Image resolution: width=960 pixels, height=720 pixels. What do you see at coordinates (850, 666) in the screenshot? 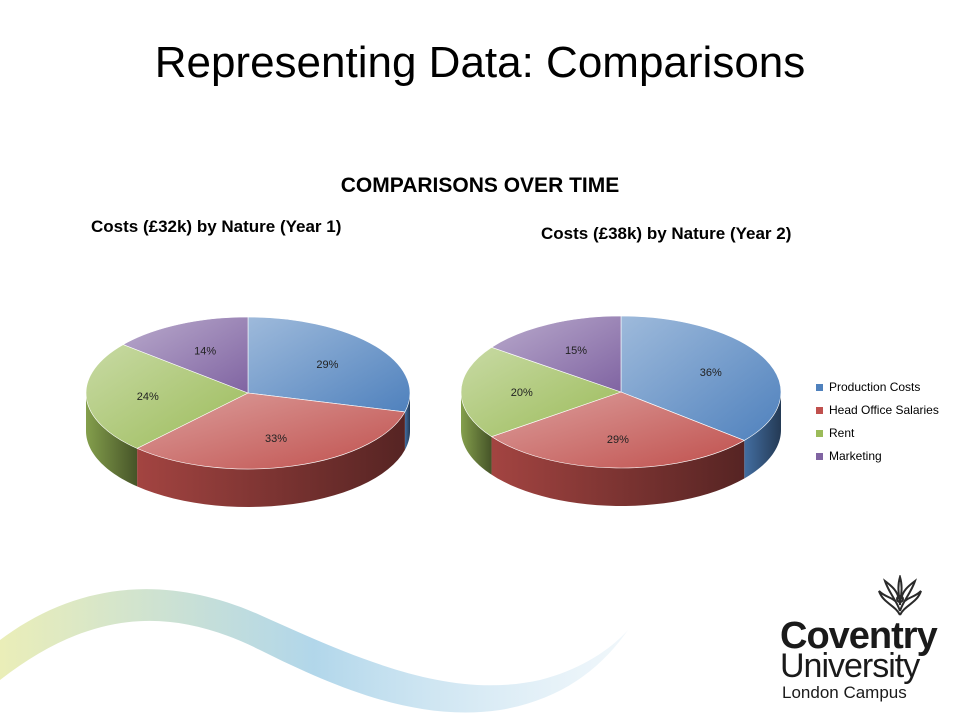
I see `logo-text-university: University` at bounding box center [850, 666].